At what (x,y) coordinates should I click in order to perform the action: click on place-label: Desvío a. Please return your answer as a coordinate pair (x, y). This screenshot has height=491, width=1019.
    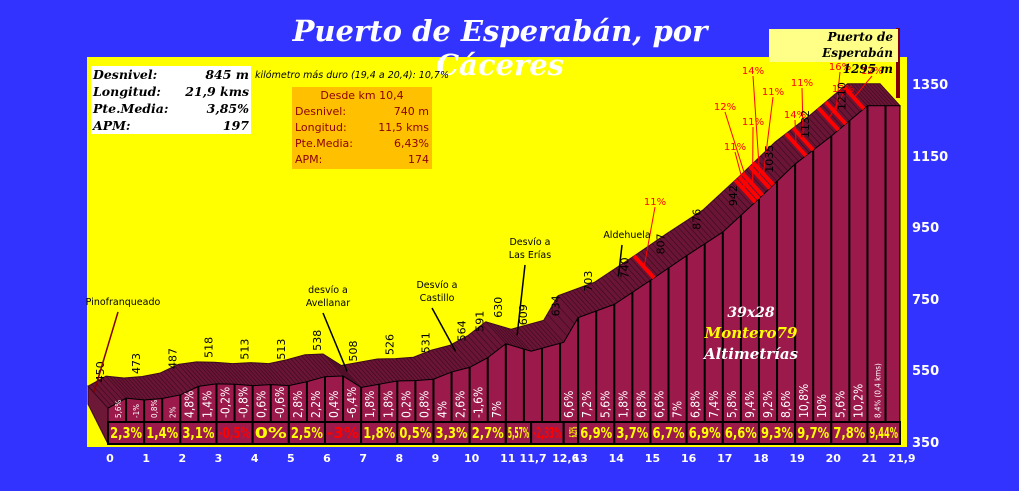
    Looking at the image, I should click on (529, 242).